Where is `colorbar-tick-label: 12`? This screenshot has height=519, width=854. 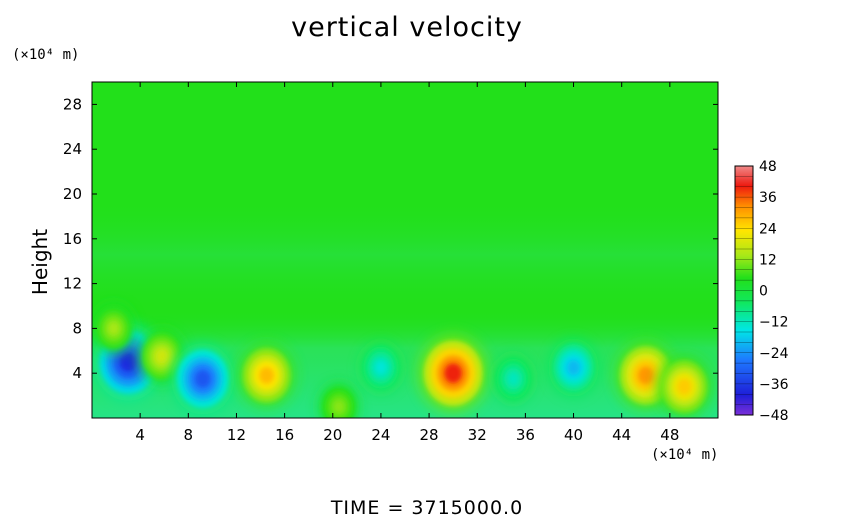 colorbar-tick-label: 12 is located at coordinates (768, 260).